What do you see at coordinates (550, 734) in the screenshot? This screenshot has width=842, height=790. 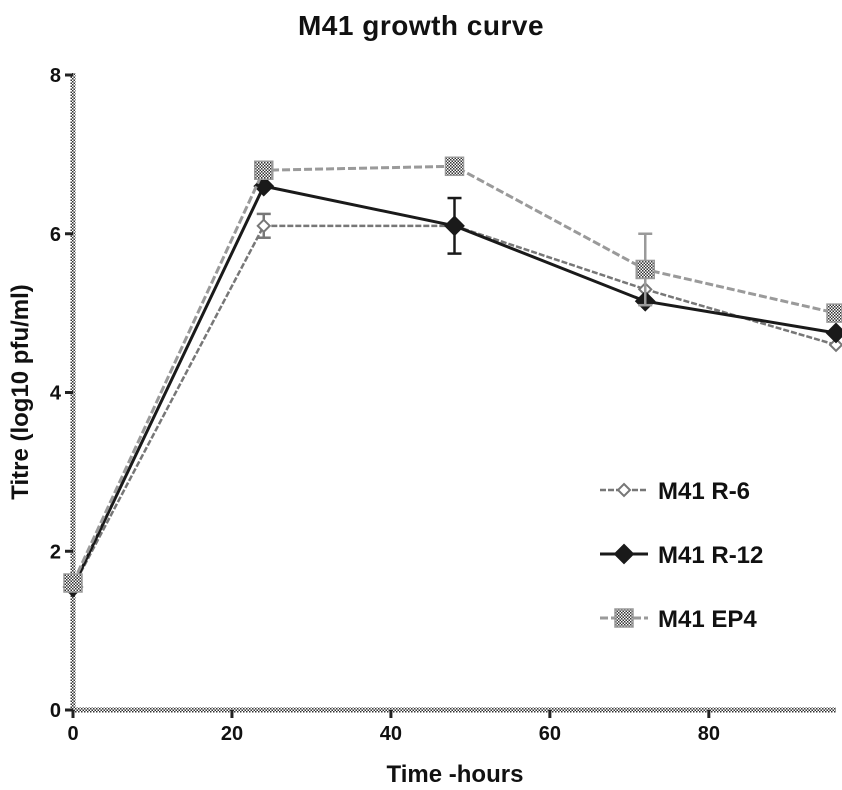 I see `x-tick-label: 60` at bounding box center [550, 734].